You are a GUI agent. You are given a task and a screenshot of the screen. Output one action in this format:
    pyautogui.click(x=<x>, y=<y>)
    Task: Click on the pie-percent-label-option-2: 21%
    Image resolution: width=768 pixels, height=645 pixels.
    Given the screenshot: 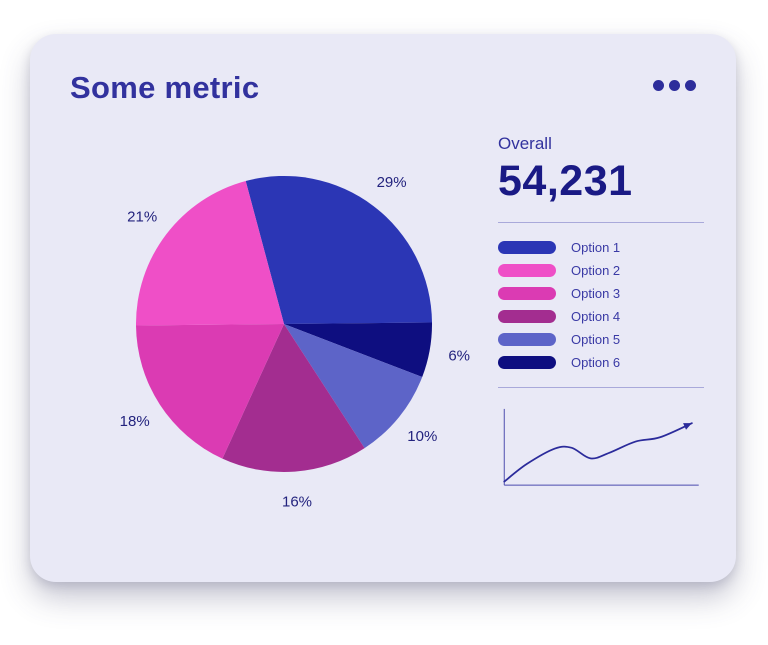 What is the action you would take?
    pyautogui.click(x=142, y=216)
    